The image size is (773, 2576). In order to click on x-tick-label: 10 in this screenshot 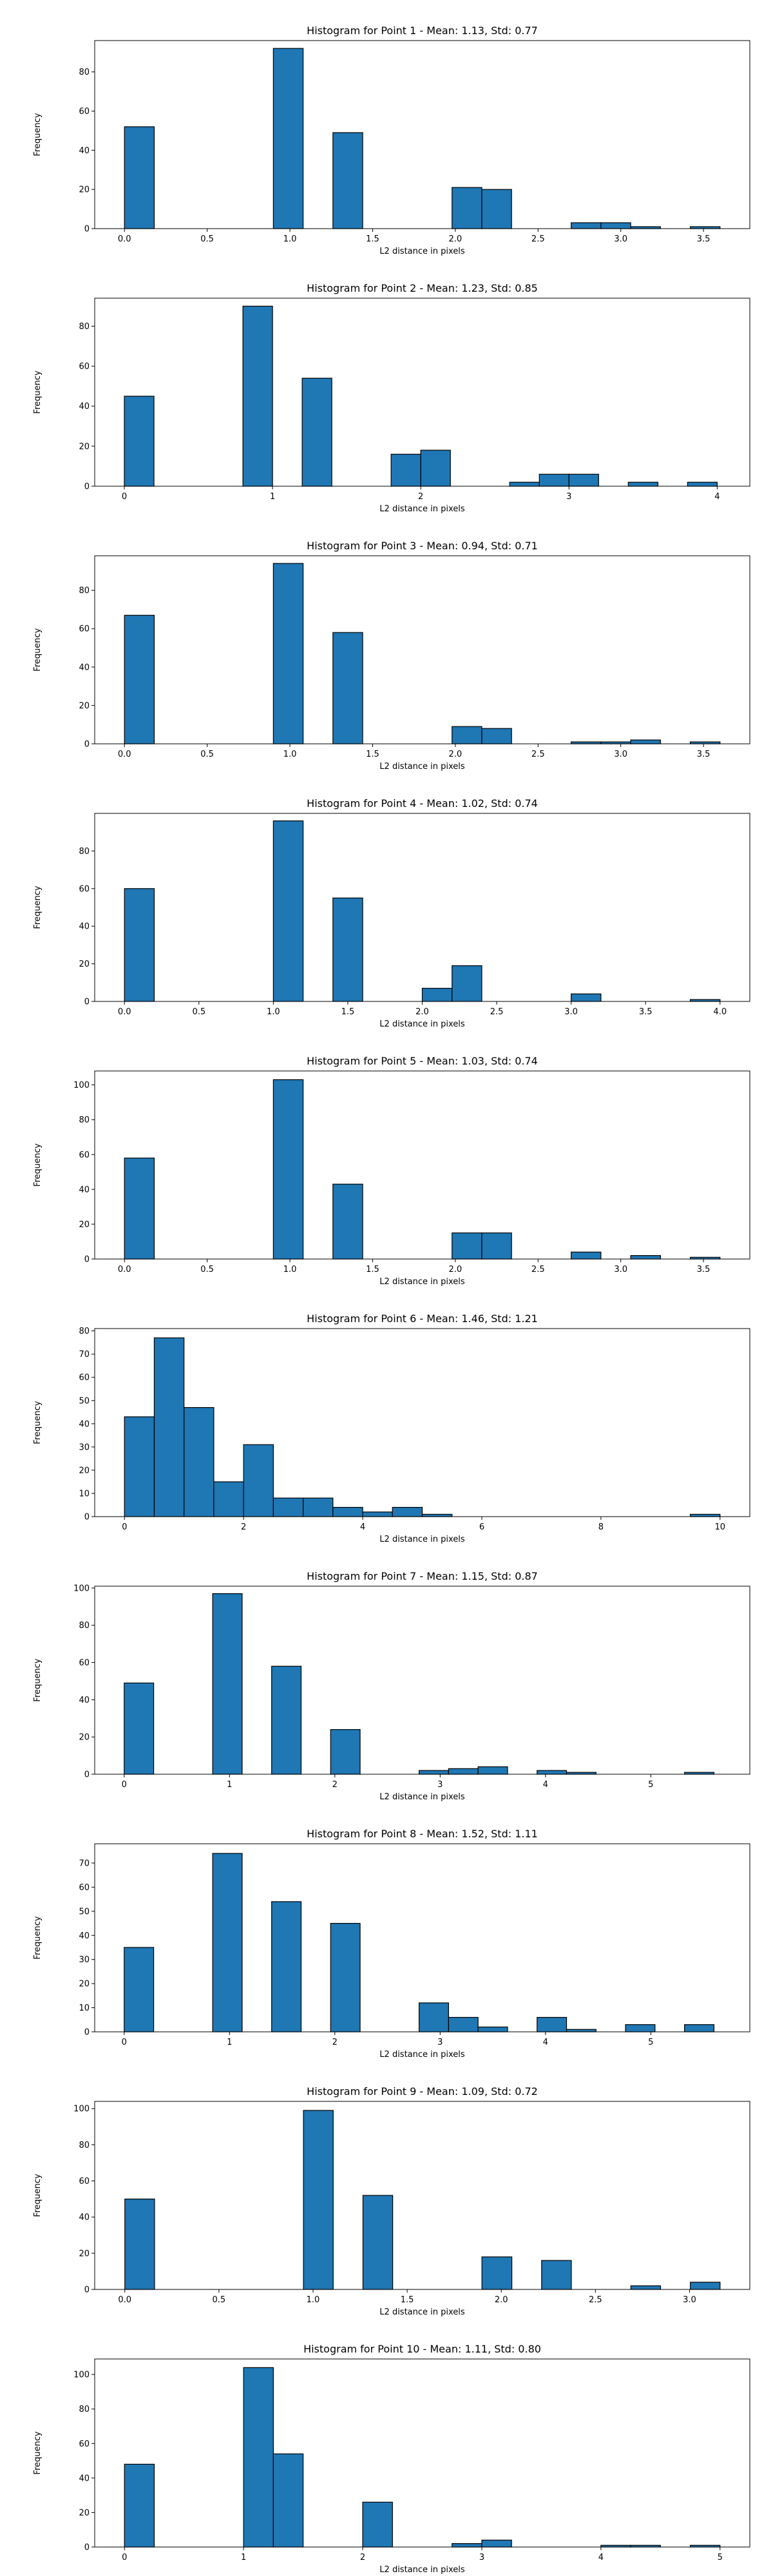, I will do `click(720, 1527)`.